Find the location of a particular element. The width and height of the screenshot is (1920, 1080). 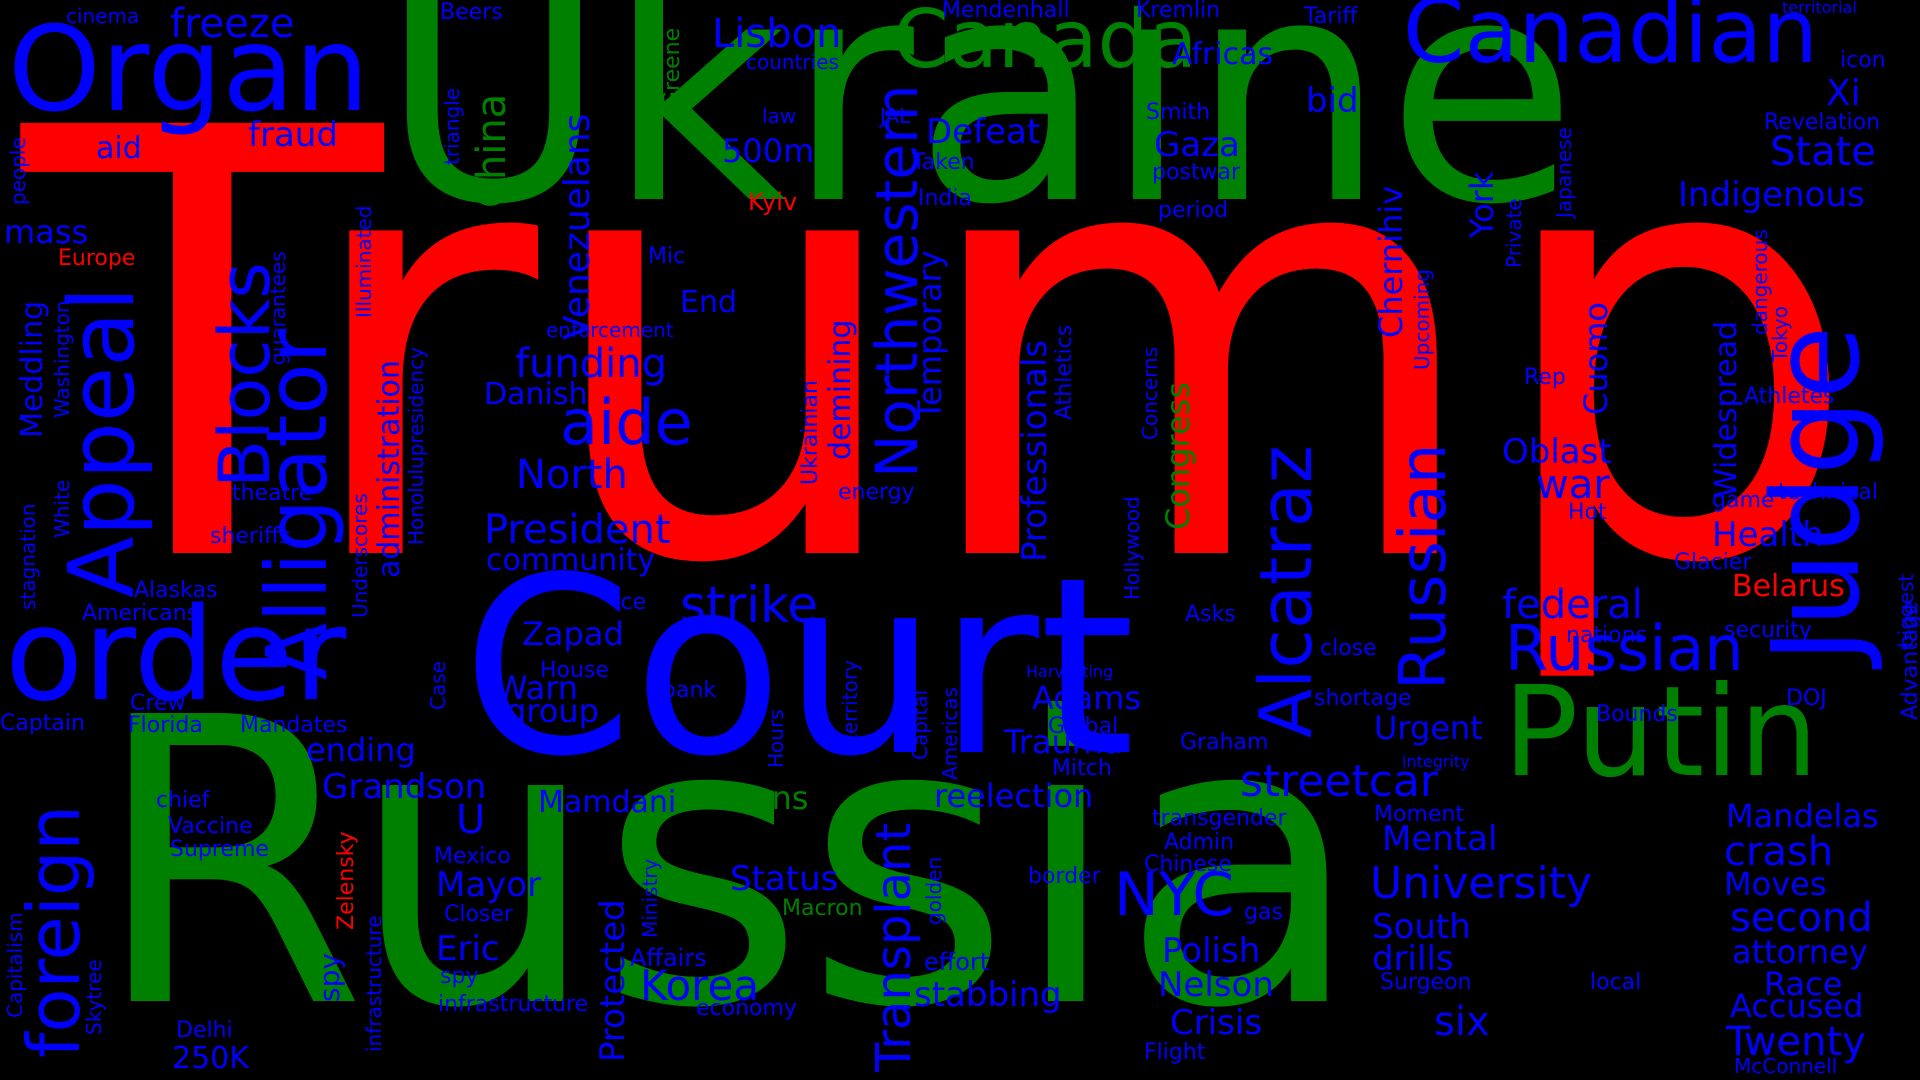

word-nyc: NYC is located at coordinates (1174, 895).